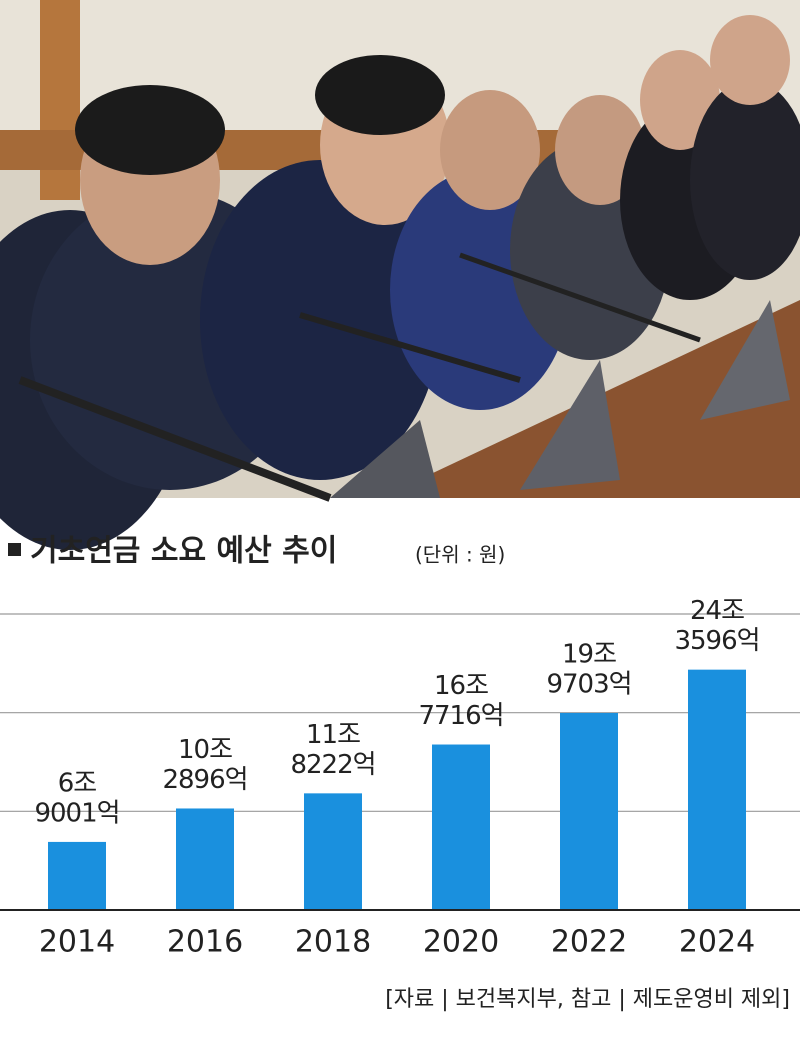 This screenshot has height=1038, width=800. I want to click on value-label: 19조, so click(589, 654).